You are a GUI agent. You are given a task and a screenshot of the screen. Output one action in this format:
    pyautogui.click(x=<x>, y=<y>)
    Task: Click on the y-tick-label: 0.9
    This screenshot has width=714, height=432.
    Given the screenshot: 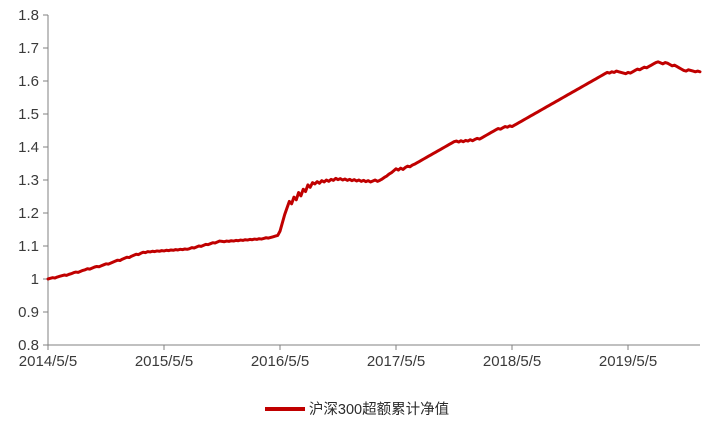 What is the action you would take?
    pyautogui.click(x=28, y=312)
    